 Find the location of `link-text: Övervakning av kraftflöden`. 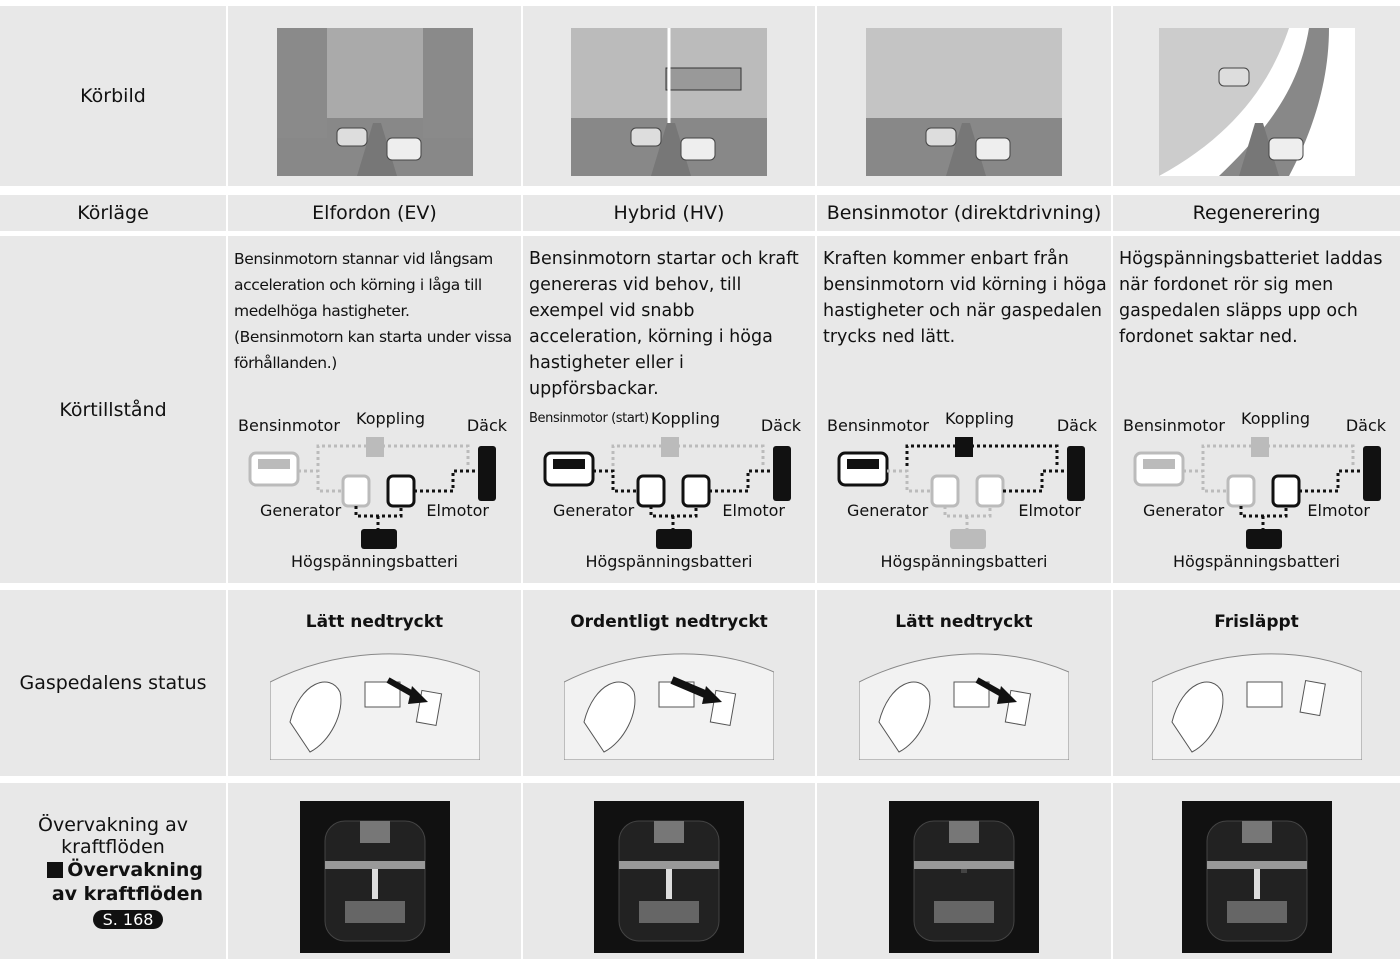

link-text: Övervakning av kraftflöden is located at coordinates (127, 881).